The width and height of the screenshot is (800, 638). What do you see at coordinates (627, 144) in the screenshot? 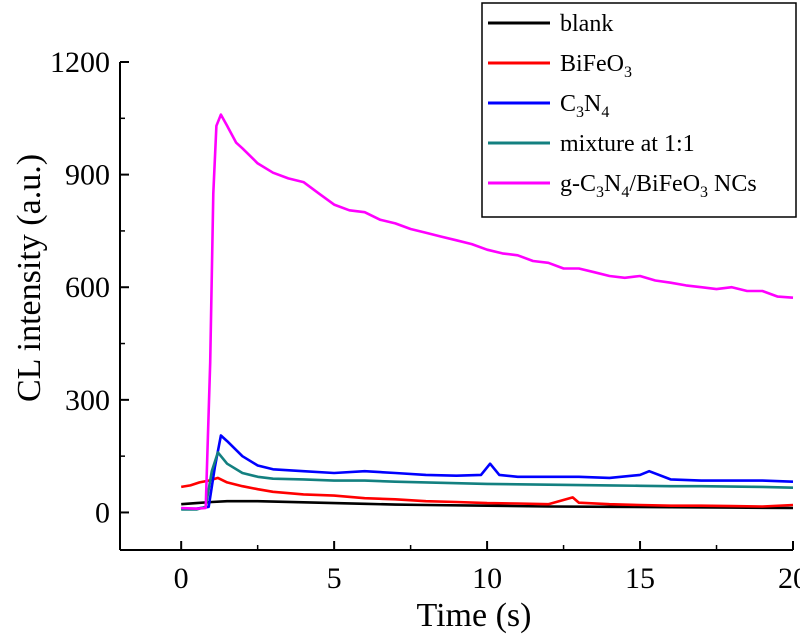
I see `legend-label-4: mixture at 1:1` at bounding box center [627, 144].